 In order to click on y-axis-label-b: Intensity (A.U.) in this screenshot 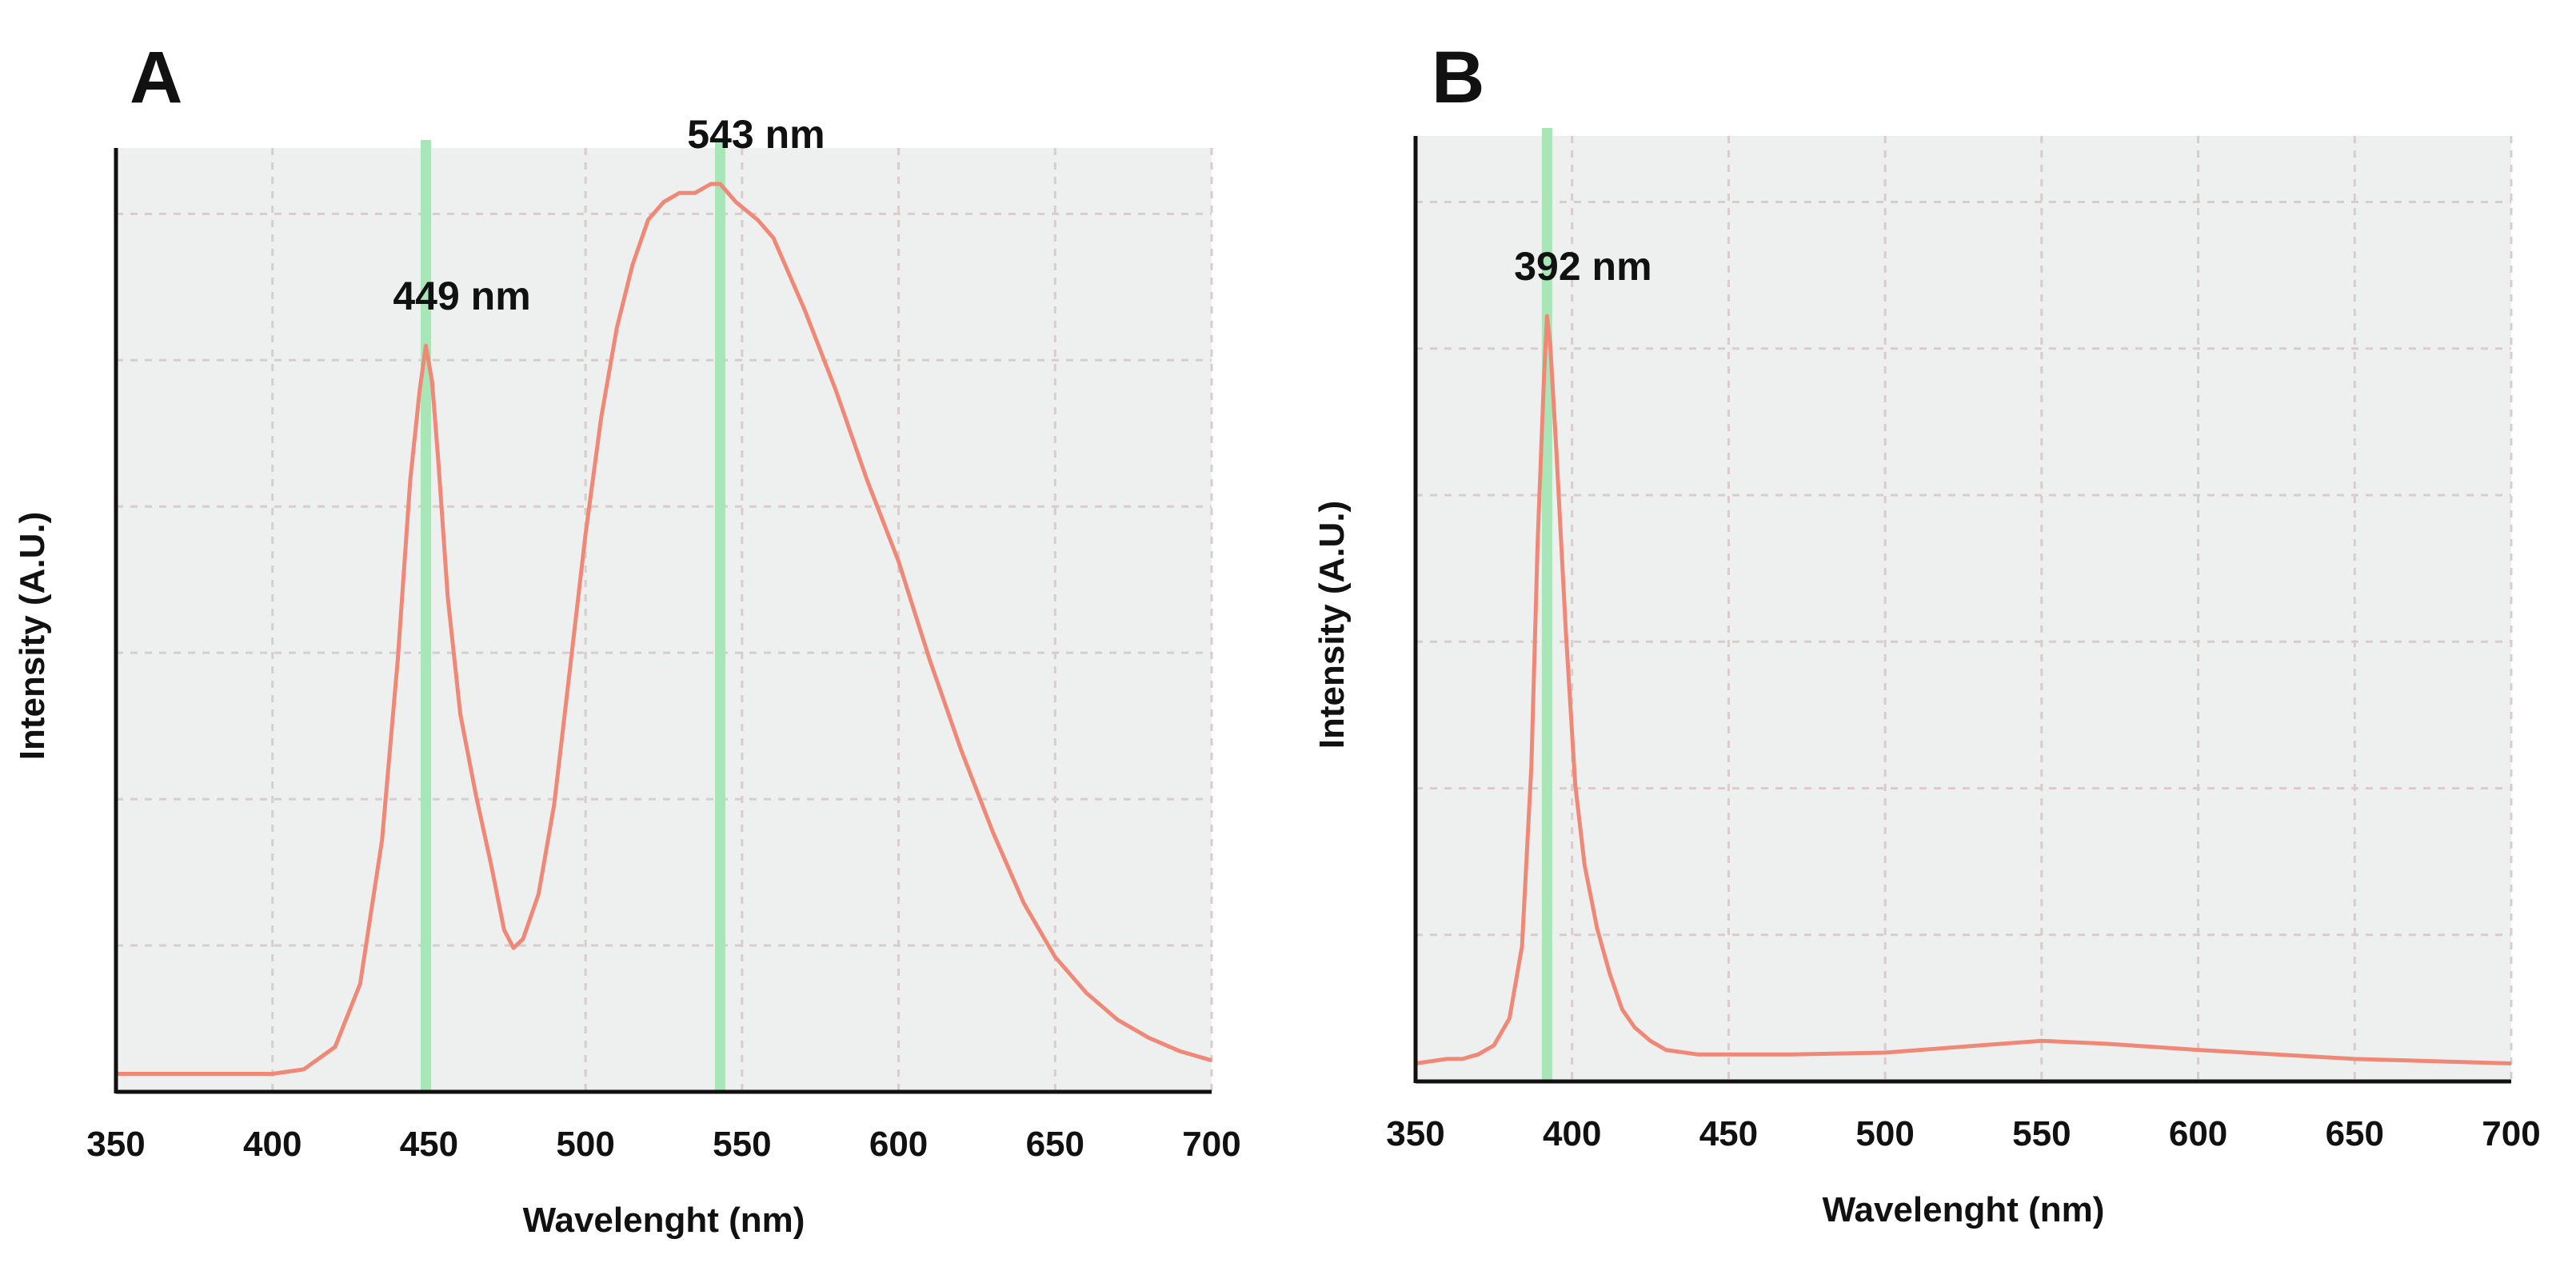, I will do `click(1332, 625)`.